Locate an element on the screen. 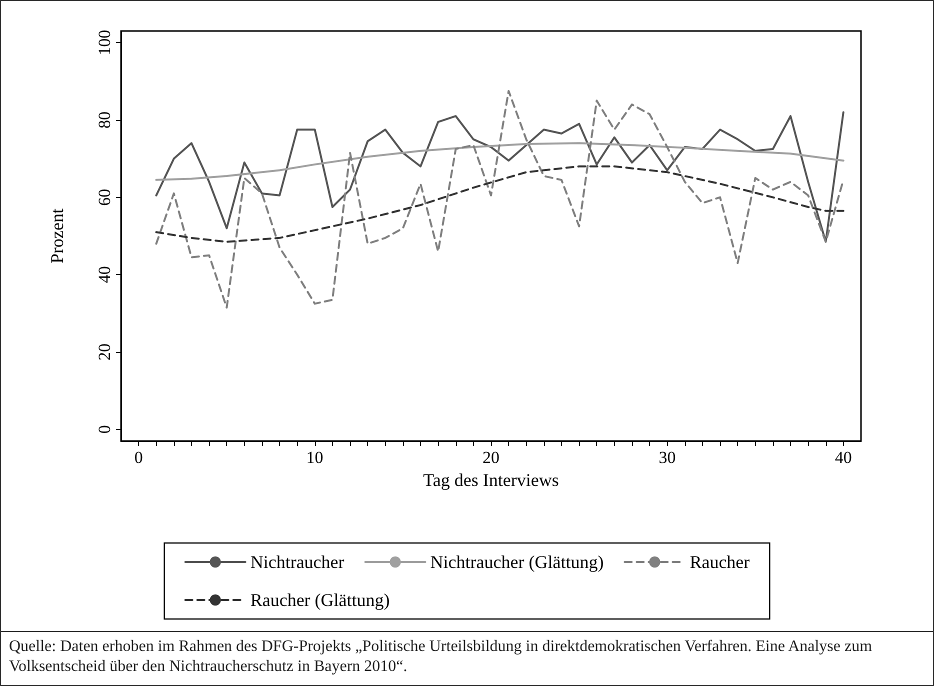 The height and width of the screenshot is (686, 934). legend-label: Nichtraucher is located at coordinates (297, 562).